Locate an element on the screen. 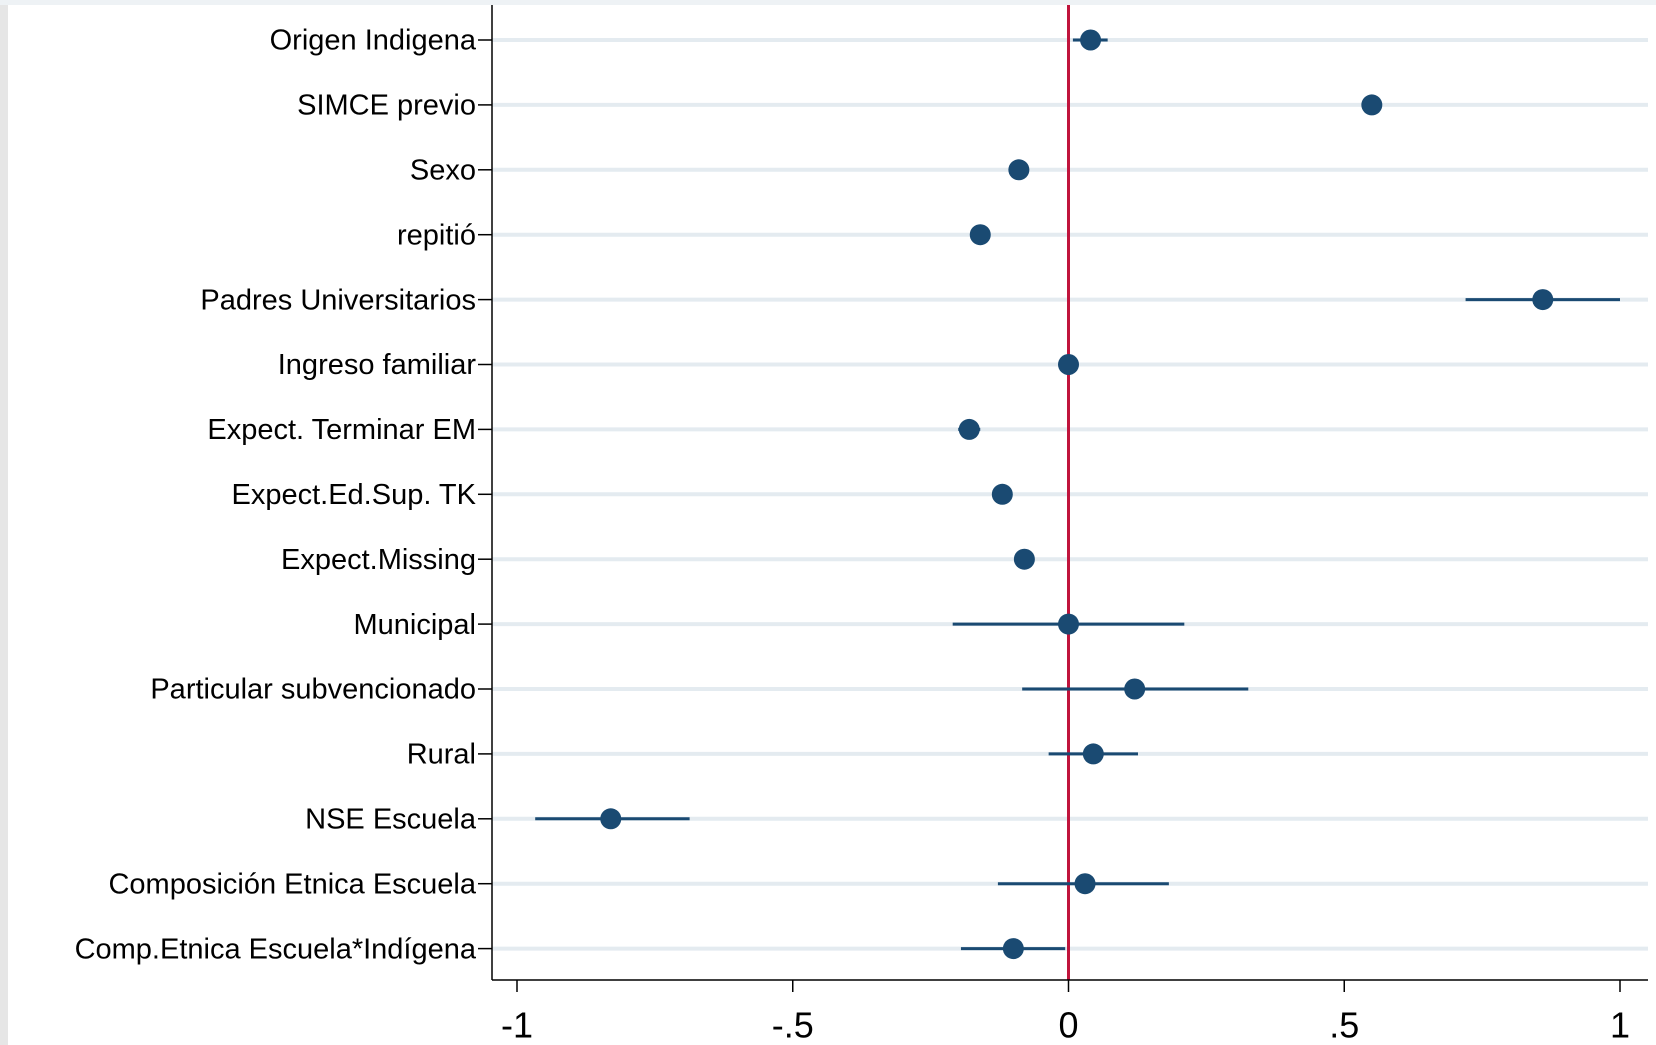 The width and height of the screenshot is (1656, 1045). y-tick-label: Expect. Terminar EM is located at coordinates (341, 430).